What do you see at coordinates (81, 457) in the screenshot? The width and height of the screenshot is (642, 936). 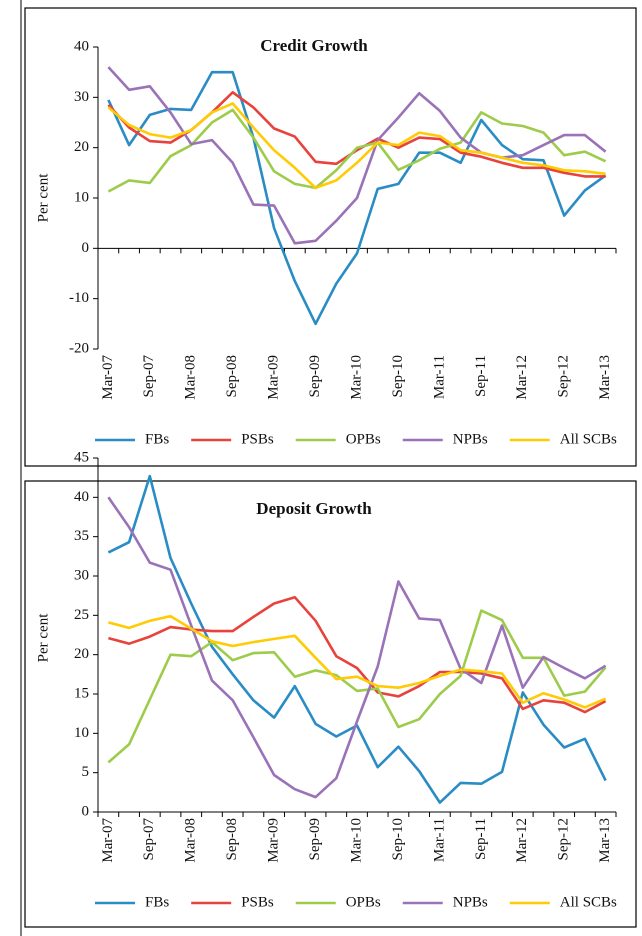 I see `y-tick-label: 45` at bounding box center [81, 457].